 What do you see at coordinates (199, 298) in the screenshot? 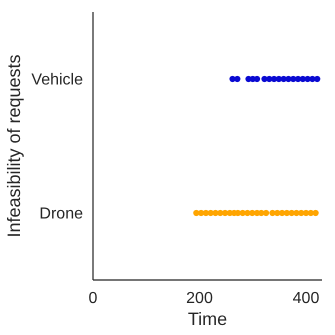
I see `x-tick-label: 200` at bounding box center [199, 298].